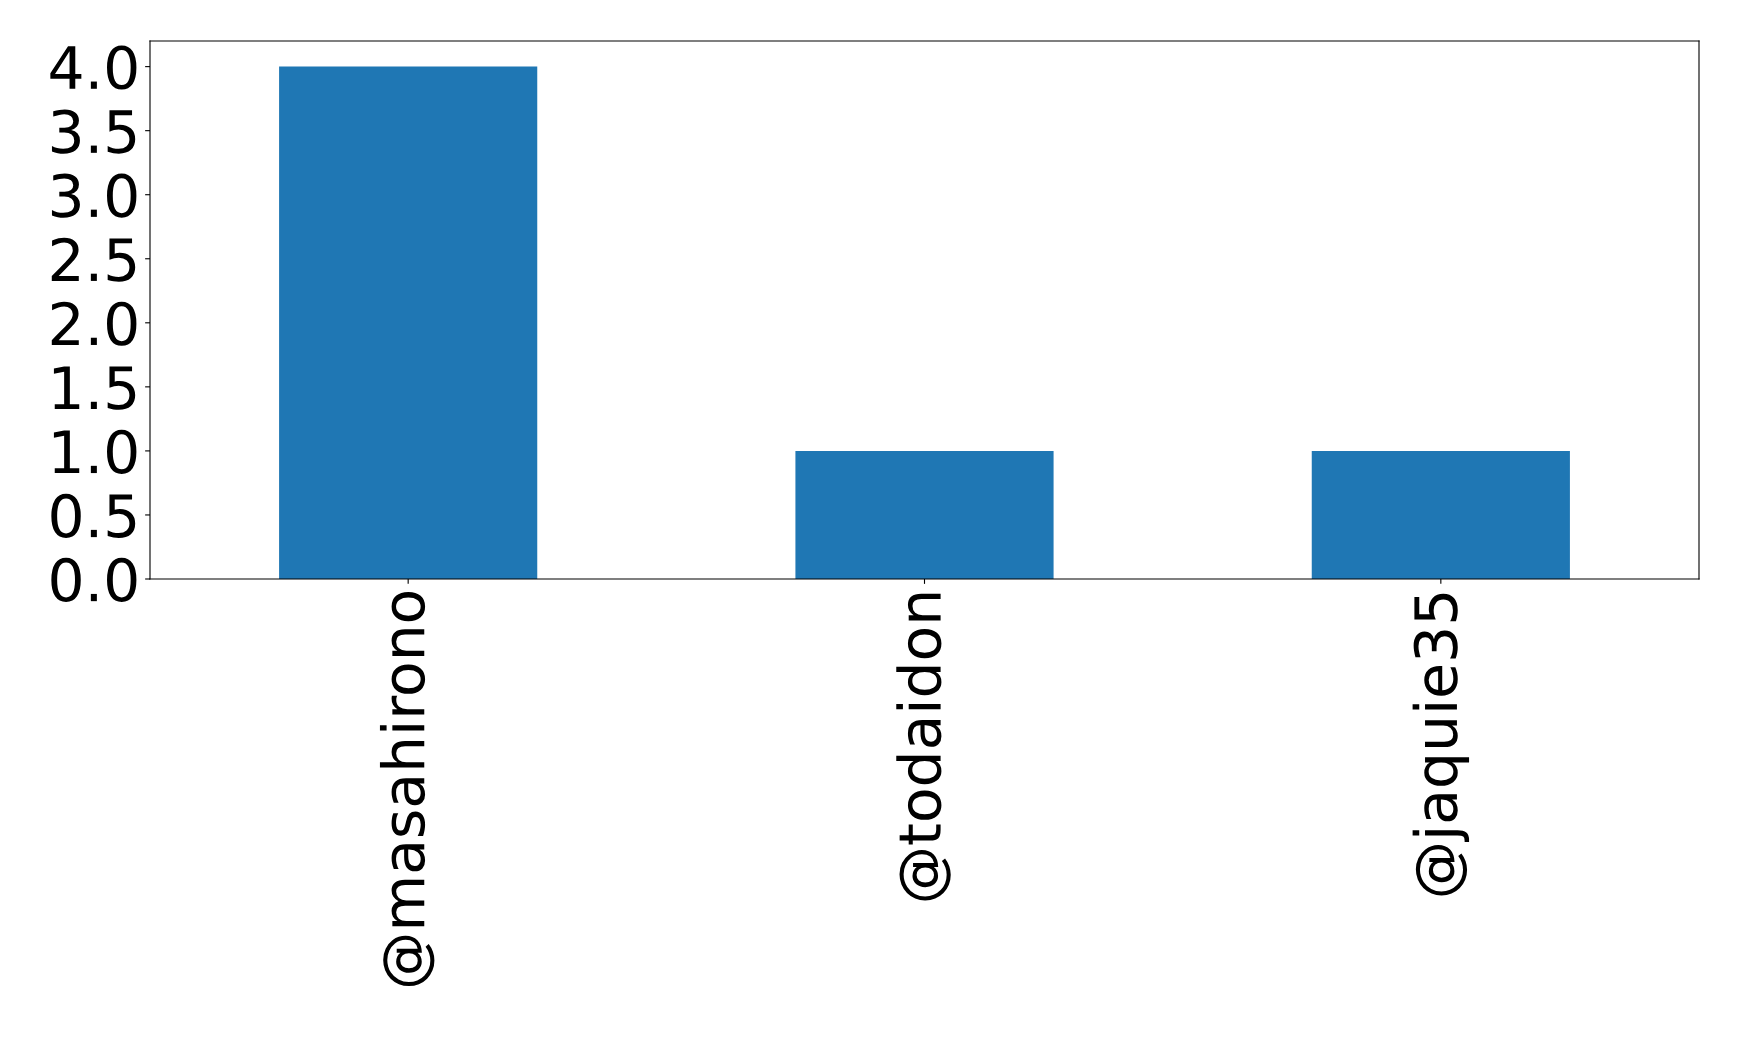 Image resolution: width=1739 pixels, height=1058 pixels. Describe the element at coordinates (1441, 744) in the screenshot. I see `x-tick-label: @jaquie35` at that location.